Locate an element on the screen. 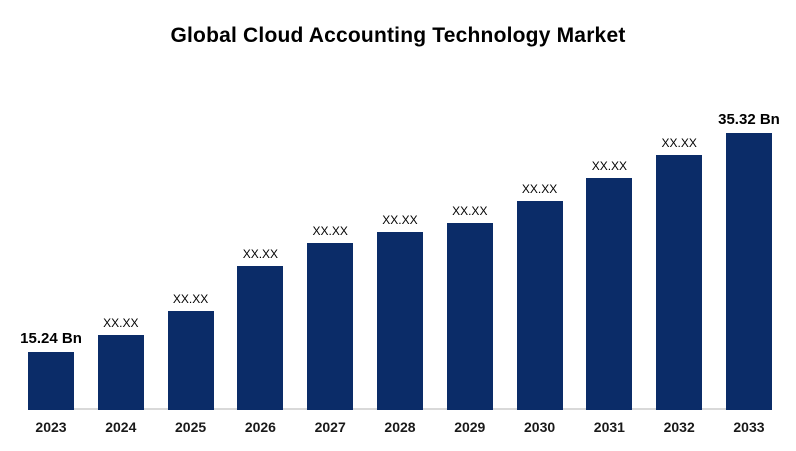  bar-column: XX.XX 2028 is located at coordinates (399, 328).